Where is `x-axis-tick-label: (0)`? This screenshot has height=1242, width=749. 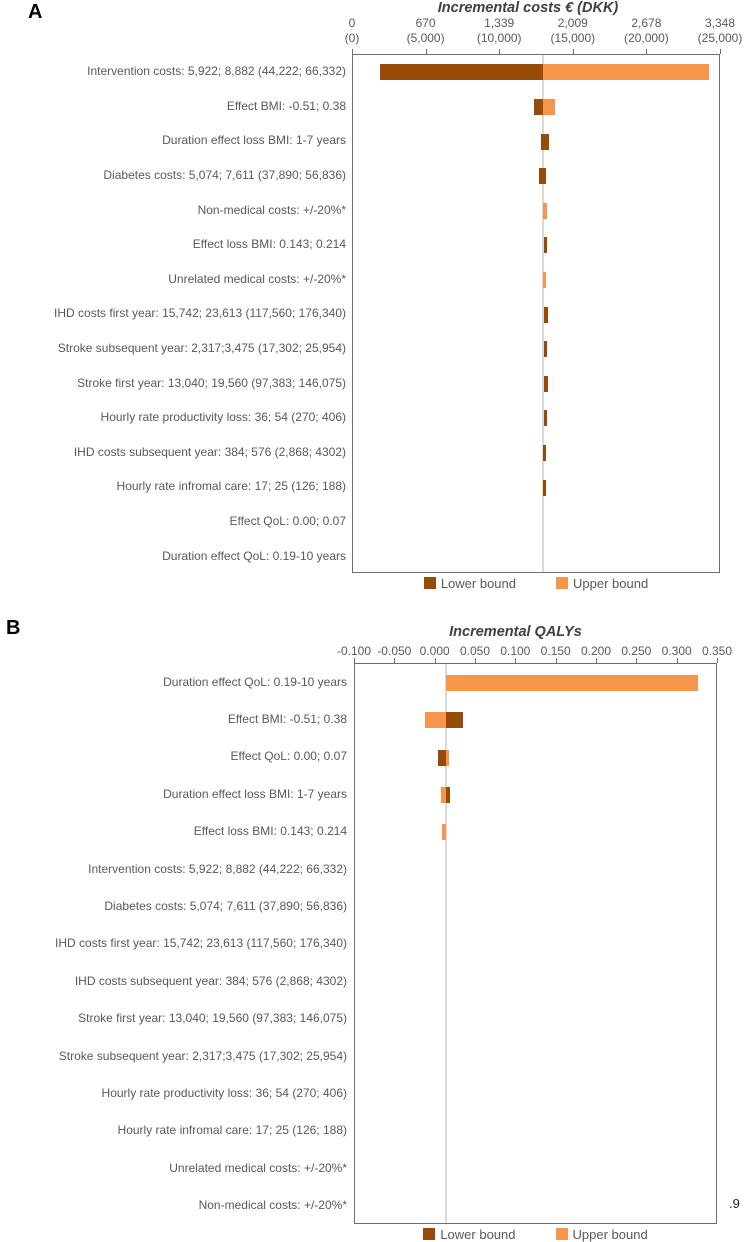 x-axis-tick-label: (0) is located at coordinates (352, 38).